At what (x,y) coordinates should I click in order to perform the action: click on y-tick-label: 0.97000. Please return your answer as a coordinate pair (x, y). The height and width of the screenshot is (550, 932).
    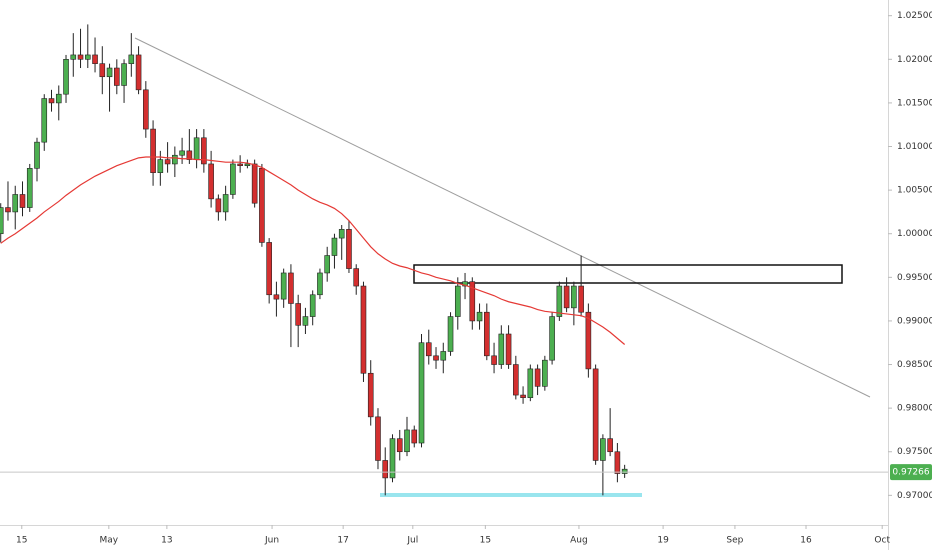
    Looking at the image, I should click on (914, 496).